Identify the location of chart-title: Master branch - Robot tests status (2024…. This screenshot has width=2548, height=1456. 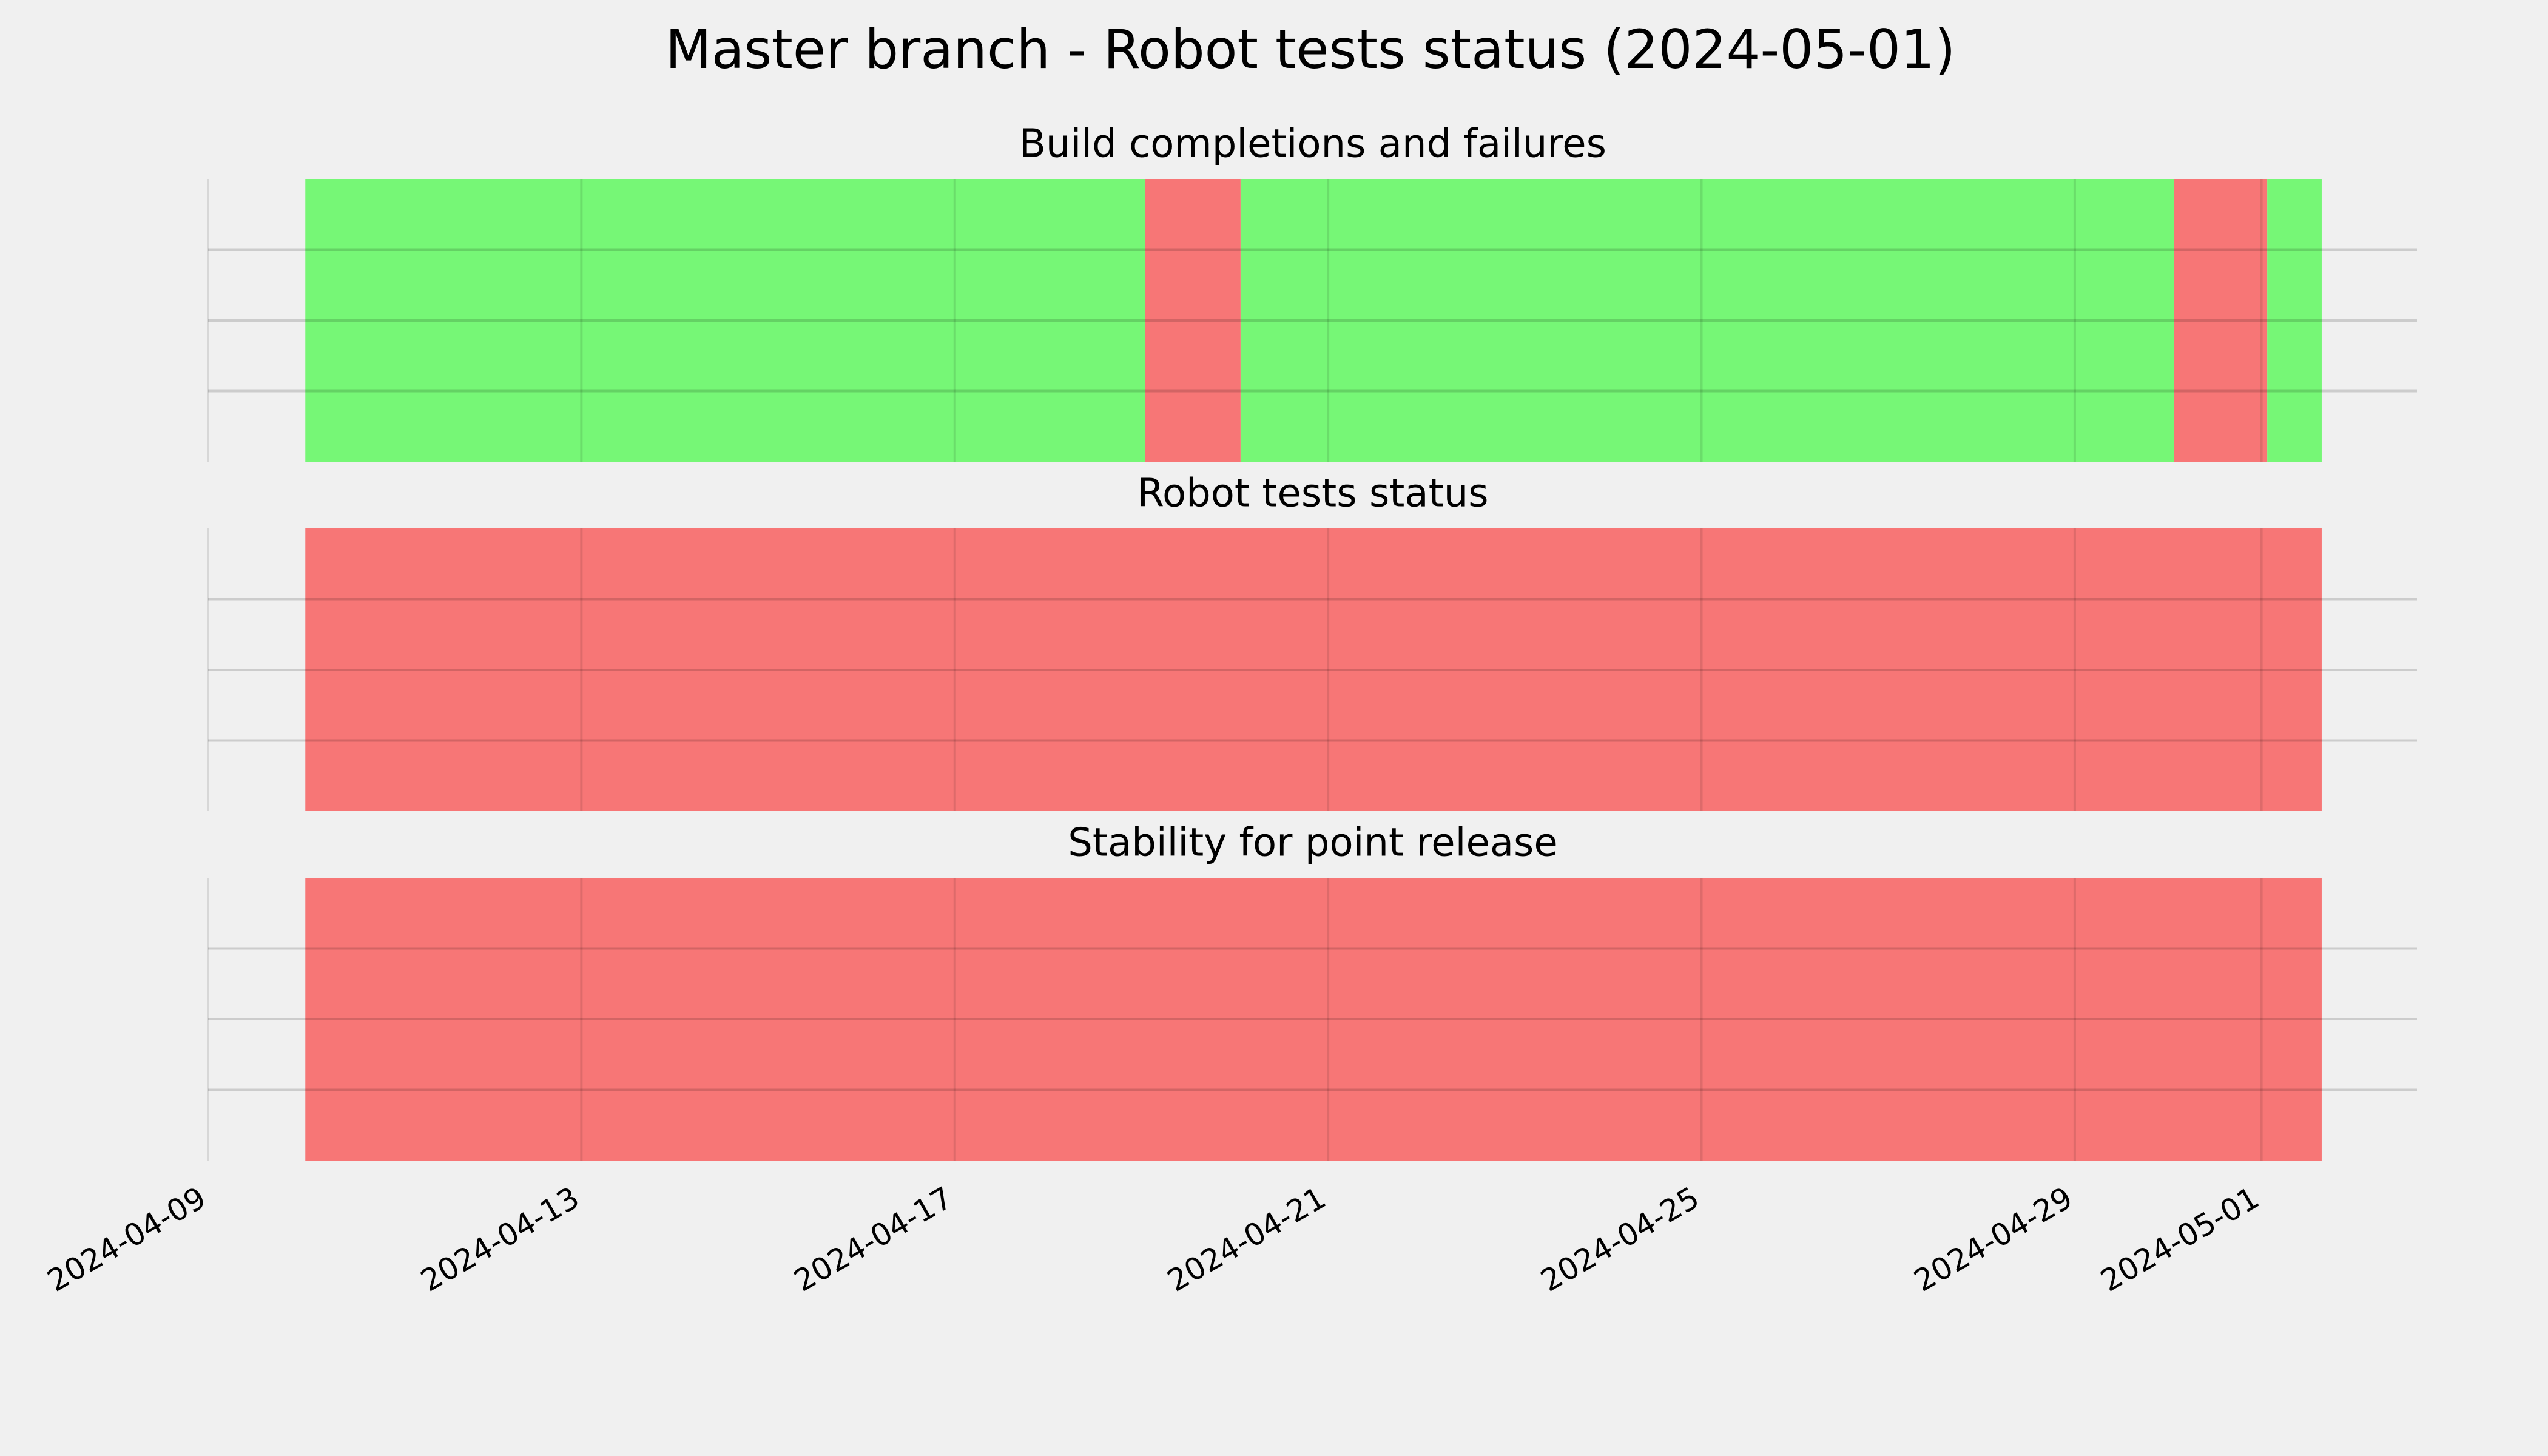
(1311, 49).